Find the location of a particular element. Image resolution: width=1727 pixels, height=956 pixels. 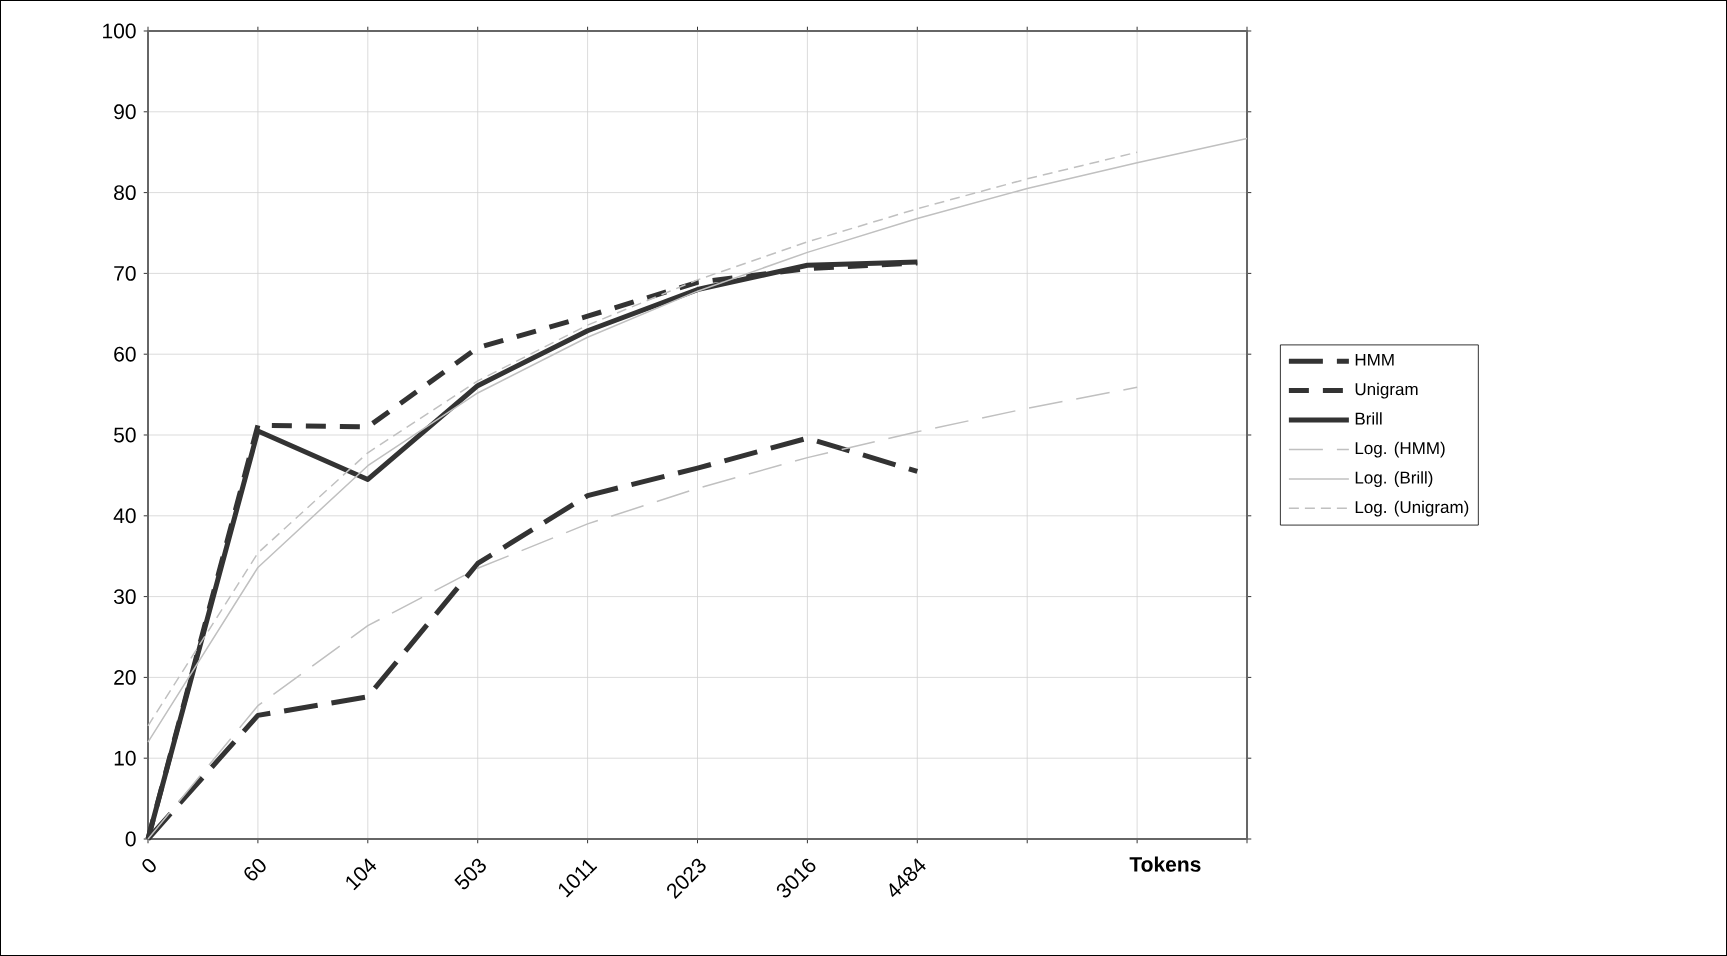

legend-label: Unigram is located at coordinates (1386, 390).